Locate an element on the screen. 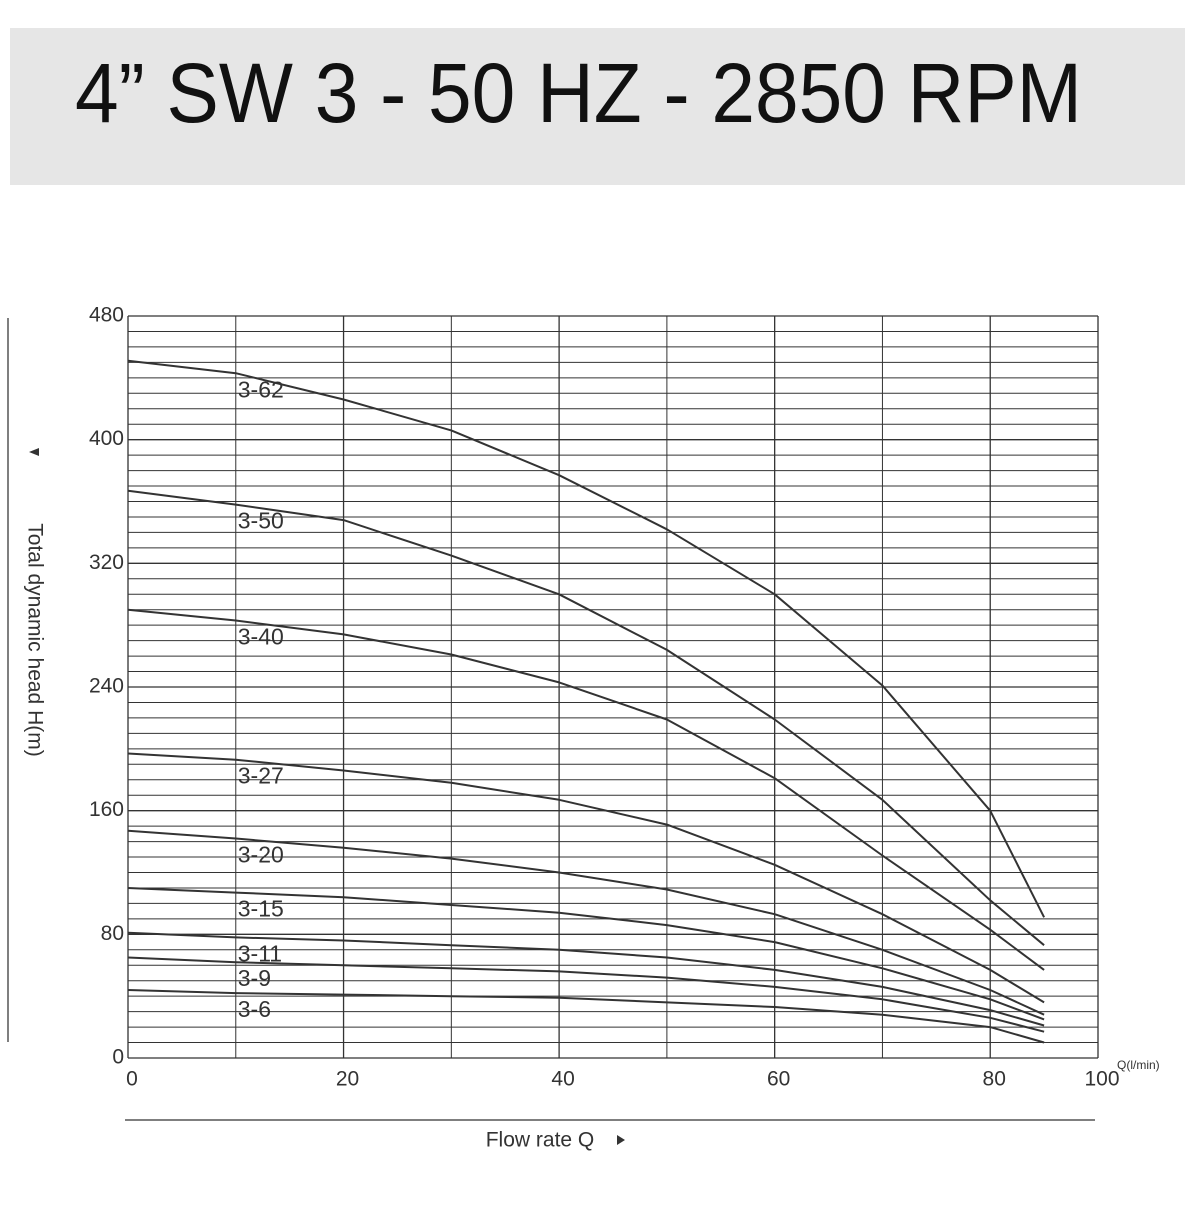 The image size is (1200, 1205). y-tick-label: 160 is located at coordinates (106, 809).